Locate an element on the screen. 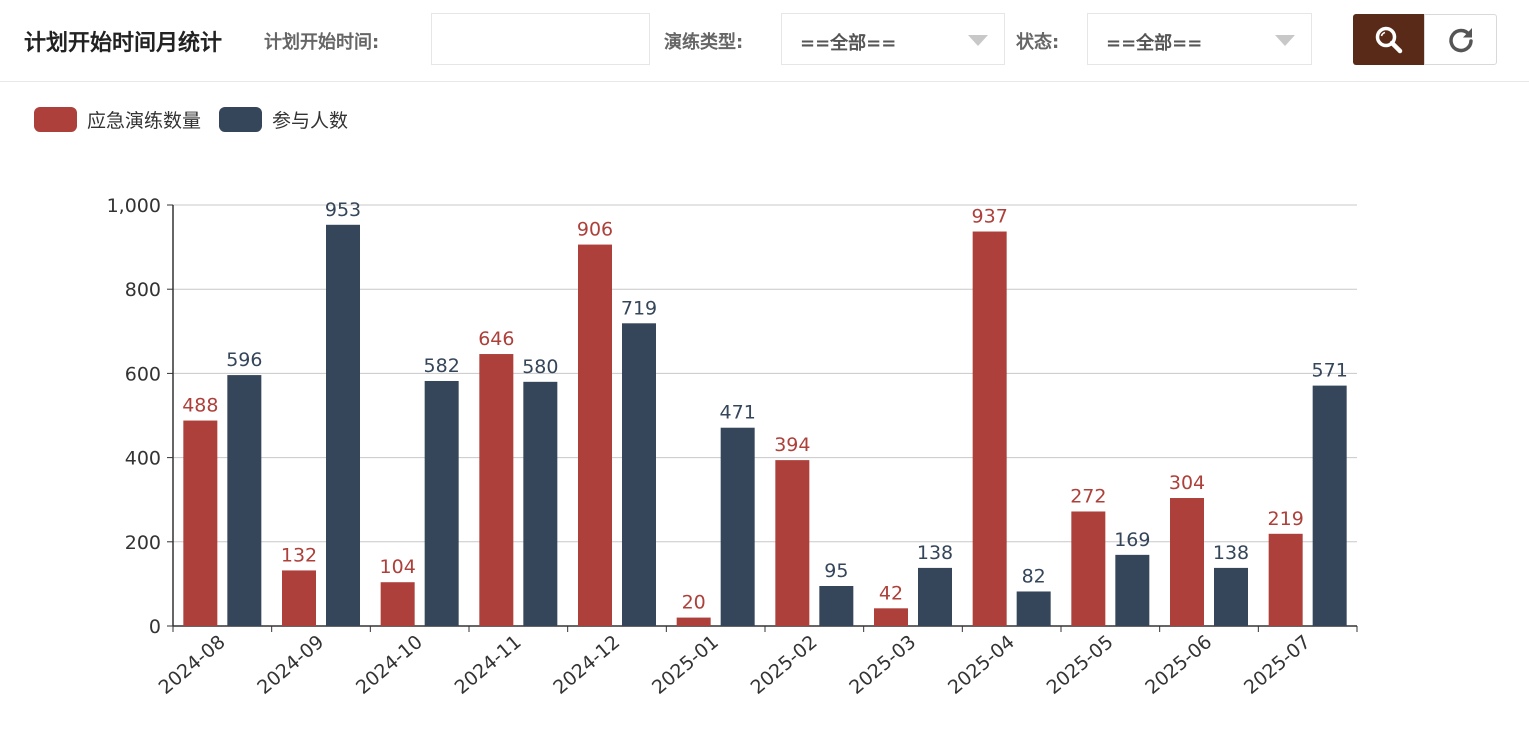 The height and width of the screenshot is (745, 1529). x-tick-label: 2025-01 is located at coordinates (685, 665).